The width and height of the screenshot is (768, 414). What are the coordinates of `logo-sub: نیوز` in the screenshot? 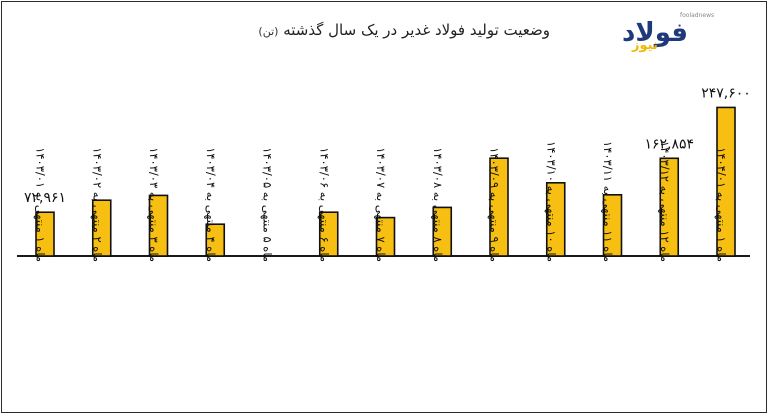 It's located at (645, 45).